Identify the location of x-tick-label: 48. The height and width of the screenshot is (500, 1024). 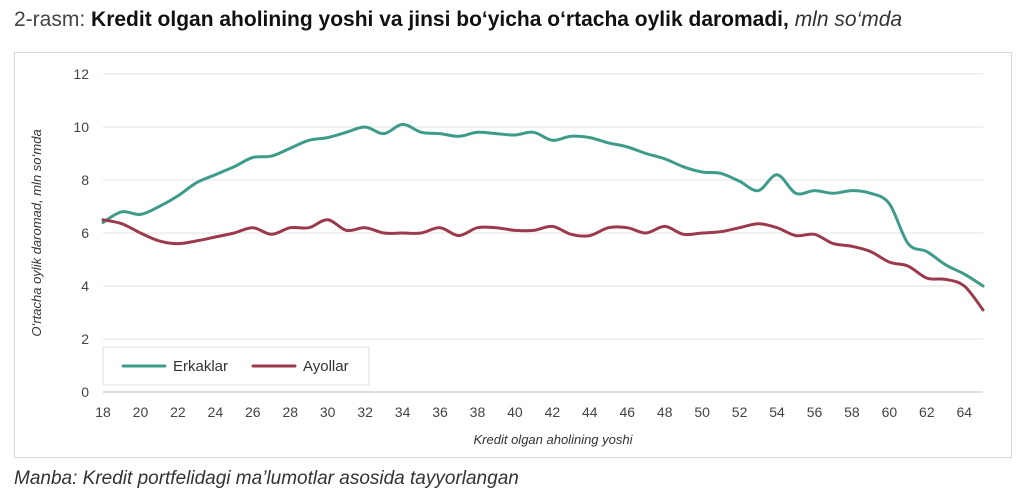
(665, 412).